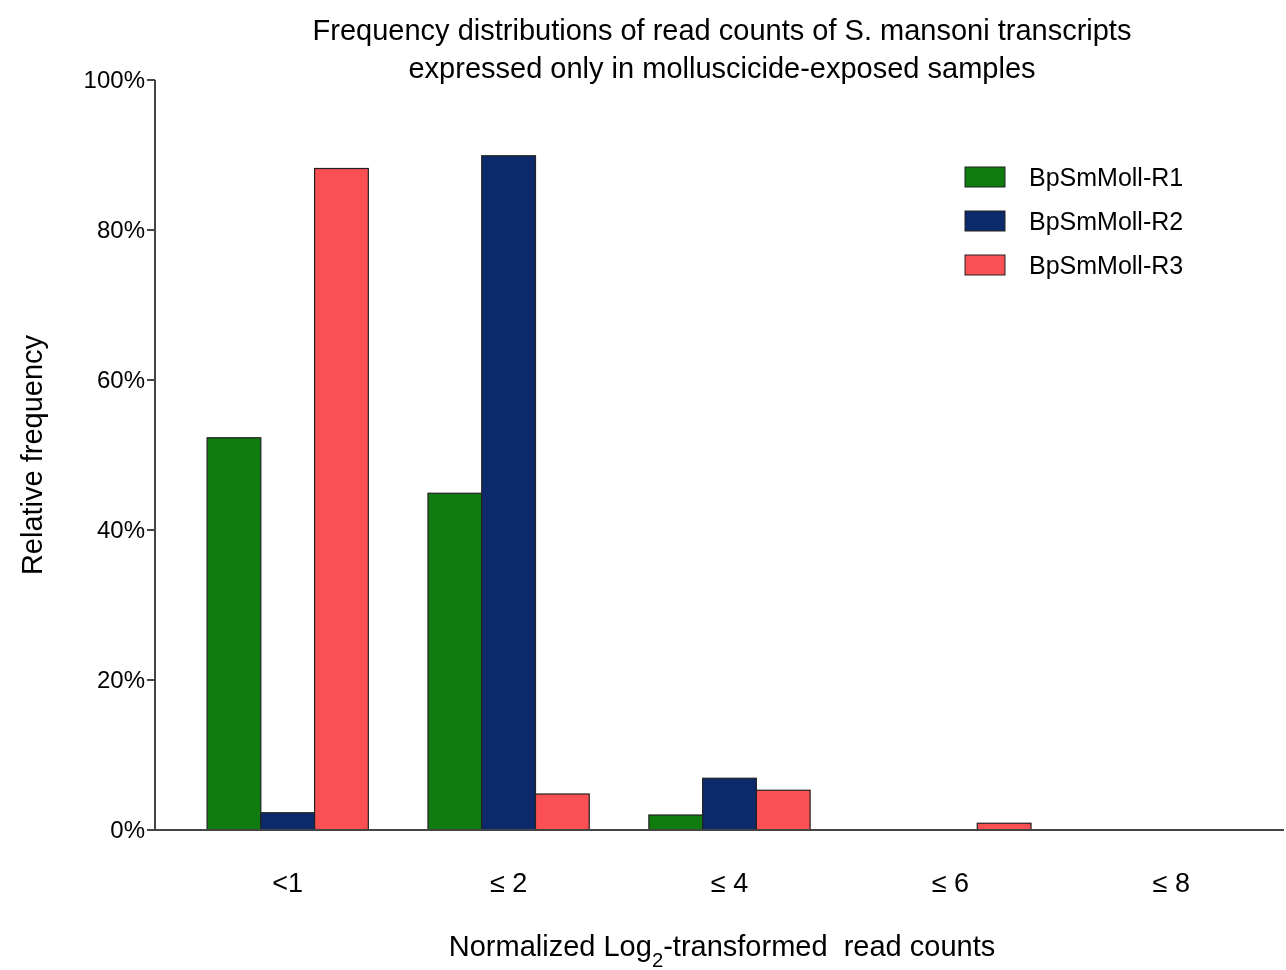 The width and height of the screenshot is (1286, 970). What do you see at coordinates (120, 530) in the screenshot?
I see `y-tick-label: 40%` at bounding box center [120, 530].